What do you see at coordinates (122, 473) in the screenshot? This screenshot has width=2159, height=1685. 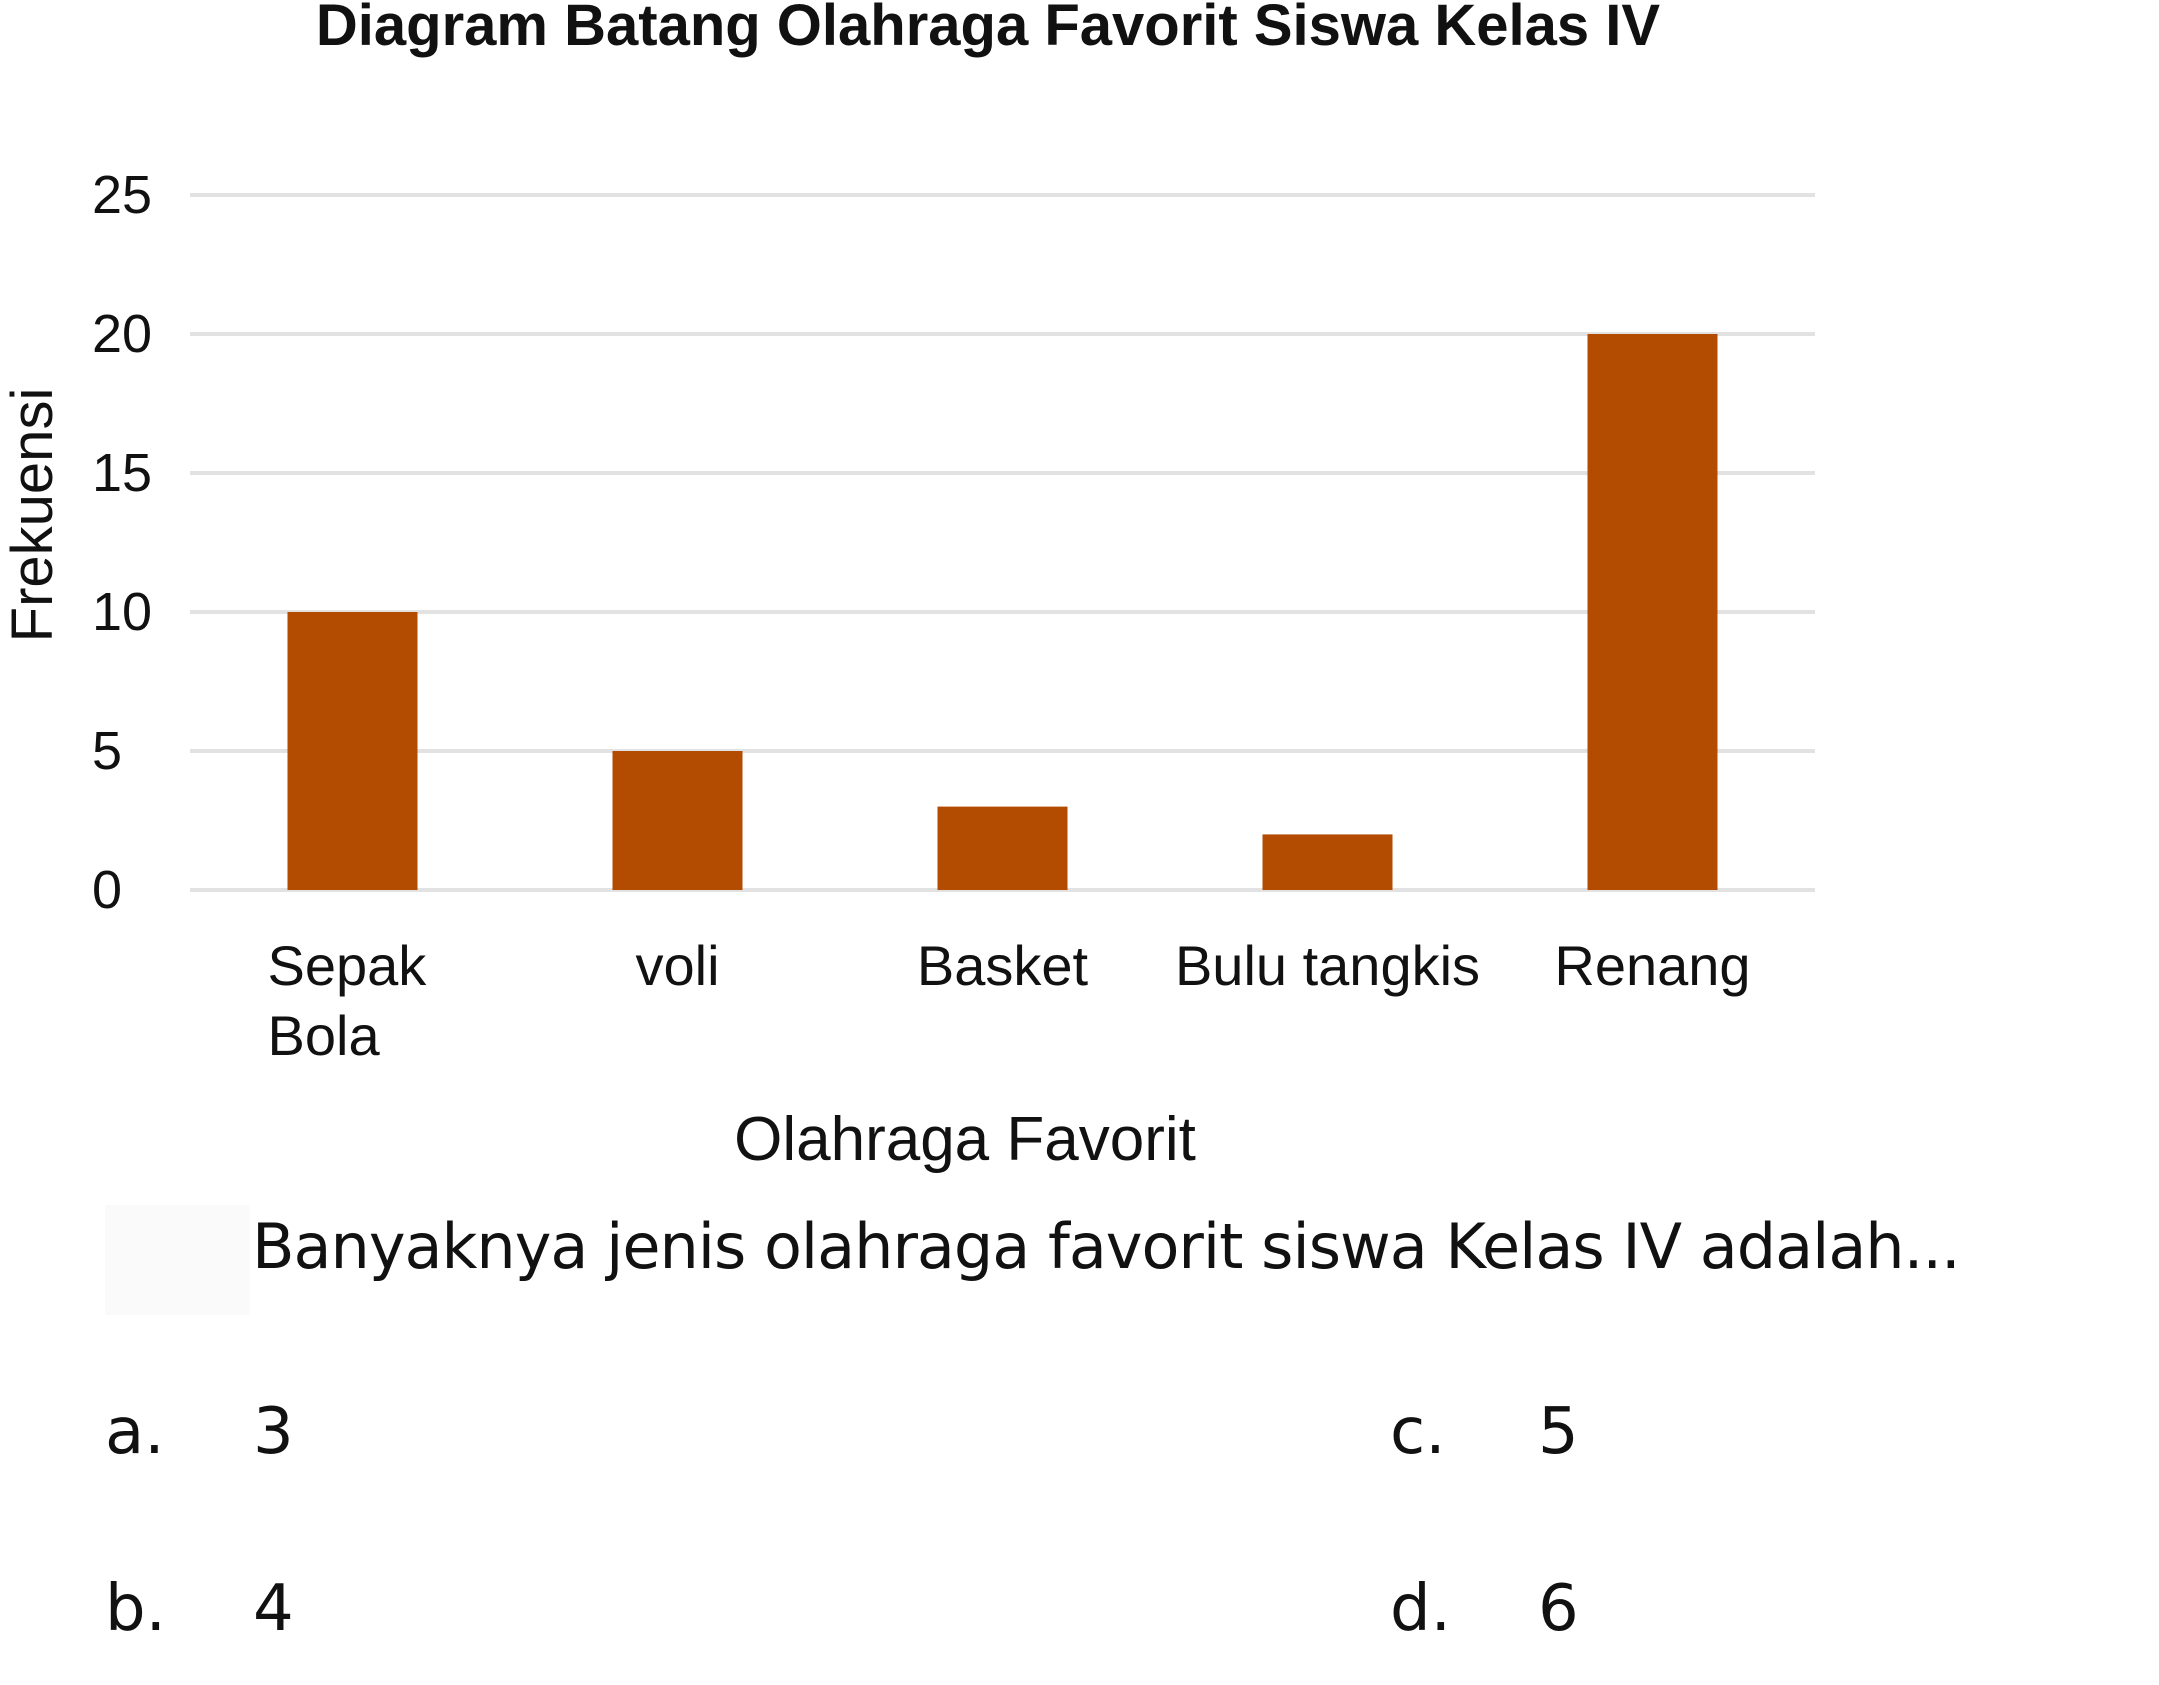 I see `y-tick-label: 15` at bounding box center [122, 473].